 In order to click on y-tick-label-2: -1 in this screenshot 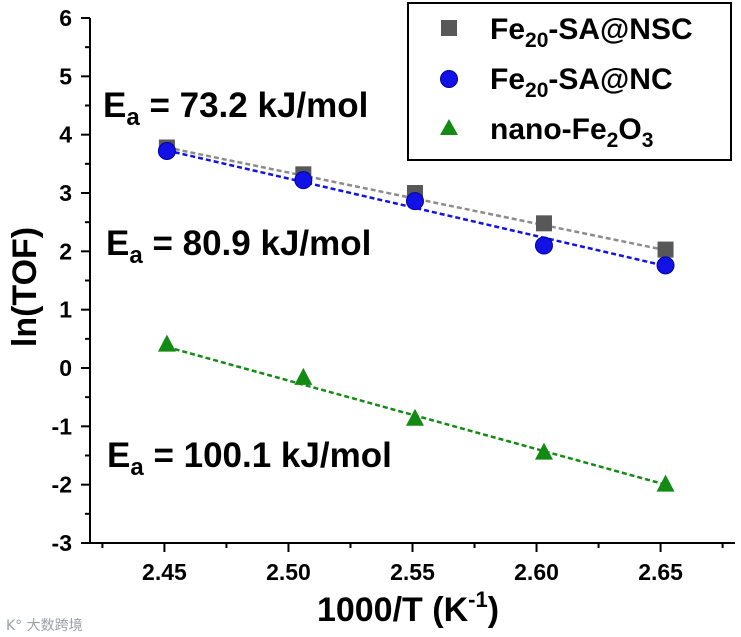, I will do `click(62, 426)`.